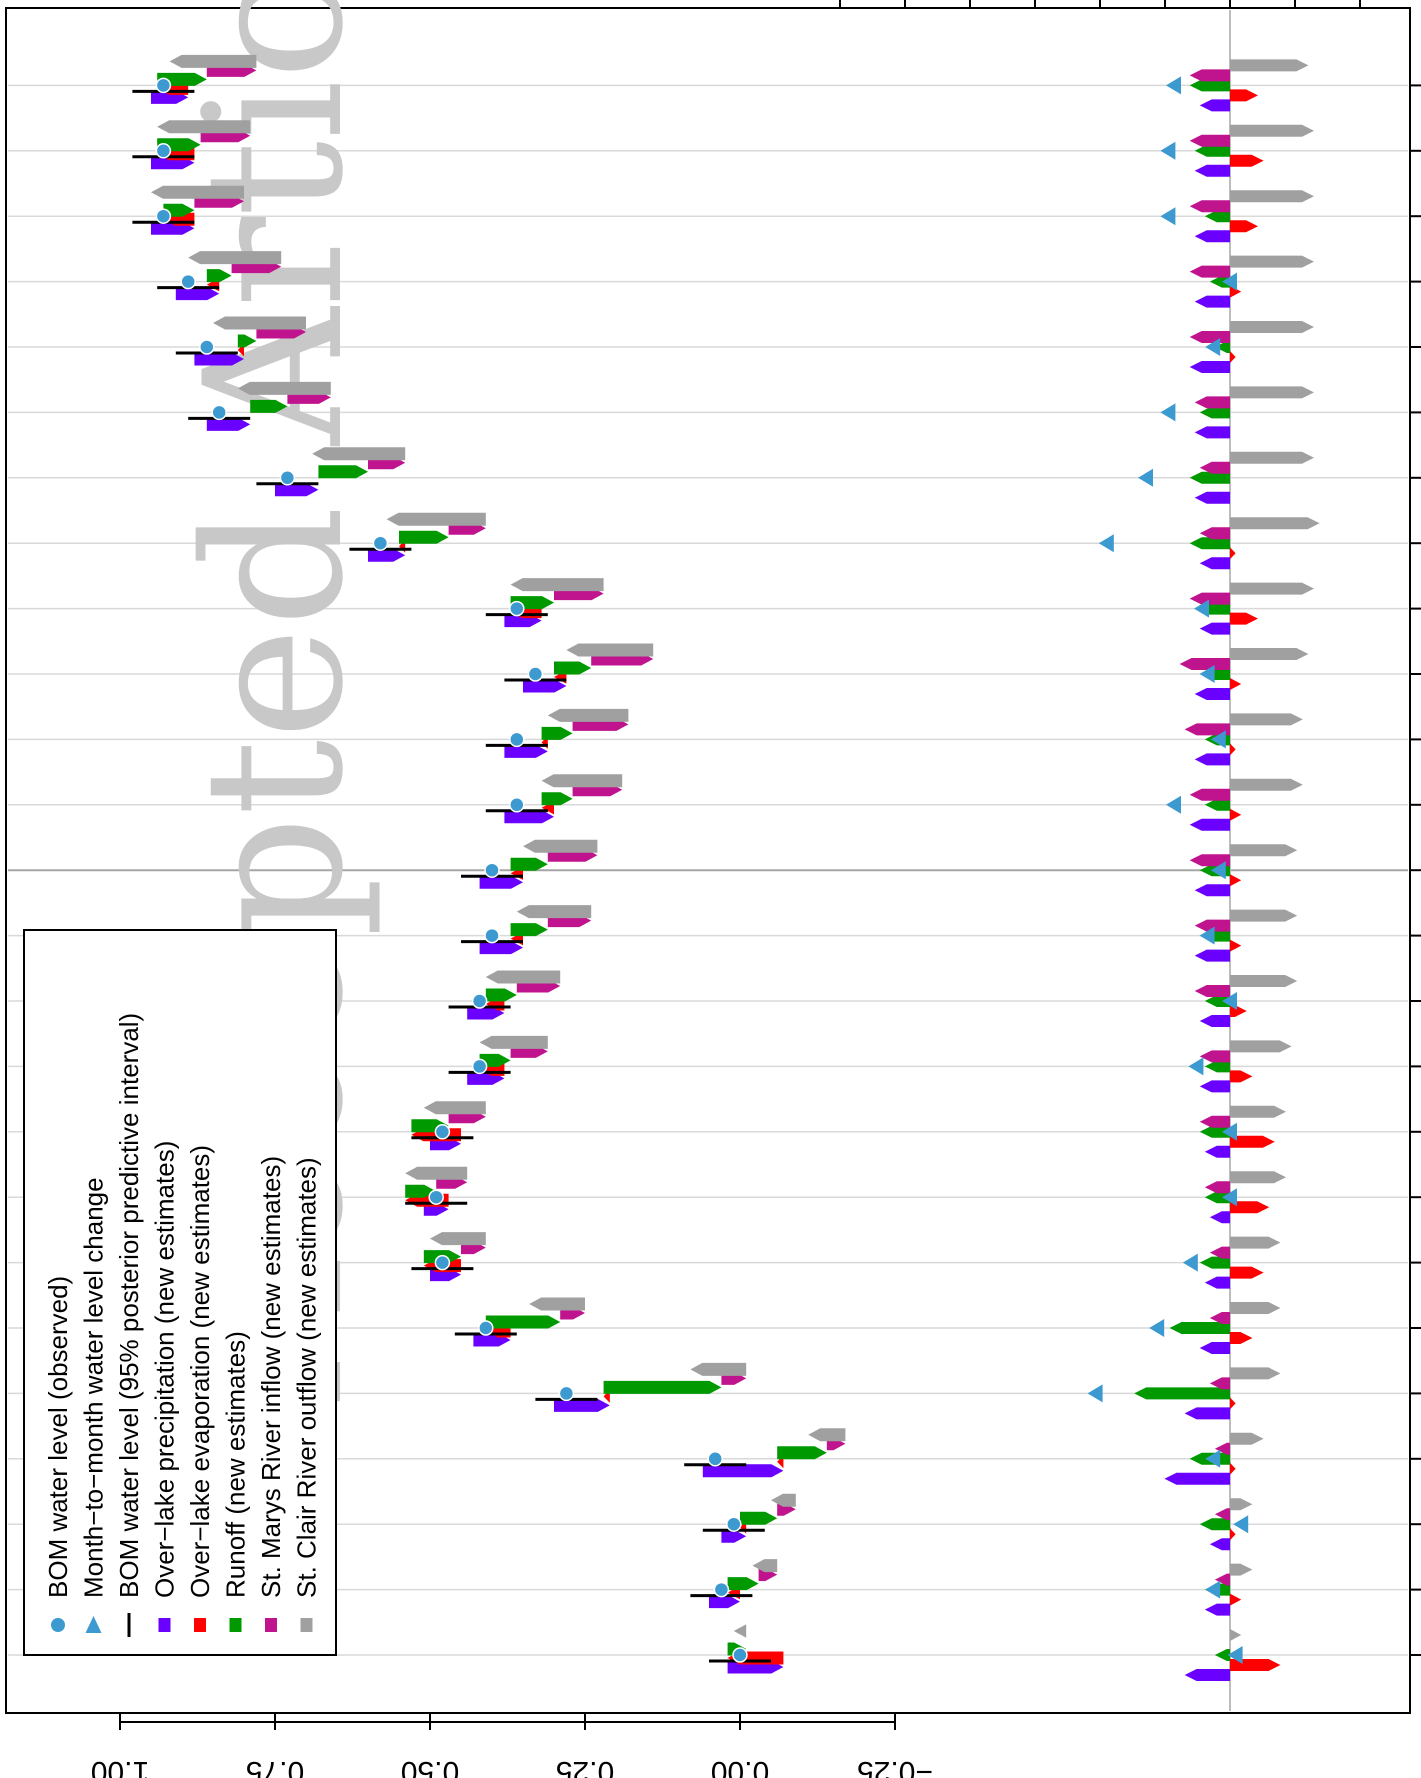 Image resolution: width=1421 pixels, height=1778 pixels. I want to click on legend-label: St. Clair River outflow (new estimates), so click(307, 1377).